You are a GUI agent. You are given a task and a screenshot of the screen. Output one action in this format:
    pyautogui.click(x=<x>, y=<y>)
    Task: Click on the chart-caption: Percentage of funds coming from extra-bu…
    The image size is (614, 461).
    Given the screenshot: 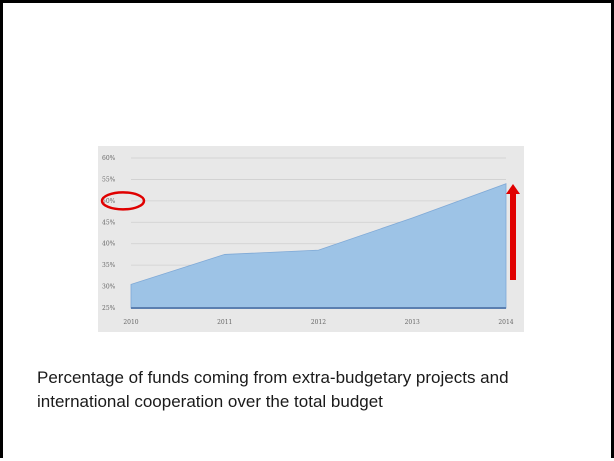 What is the action you would take?
    pyautogui.click(x=273, y=389)
    